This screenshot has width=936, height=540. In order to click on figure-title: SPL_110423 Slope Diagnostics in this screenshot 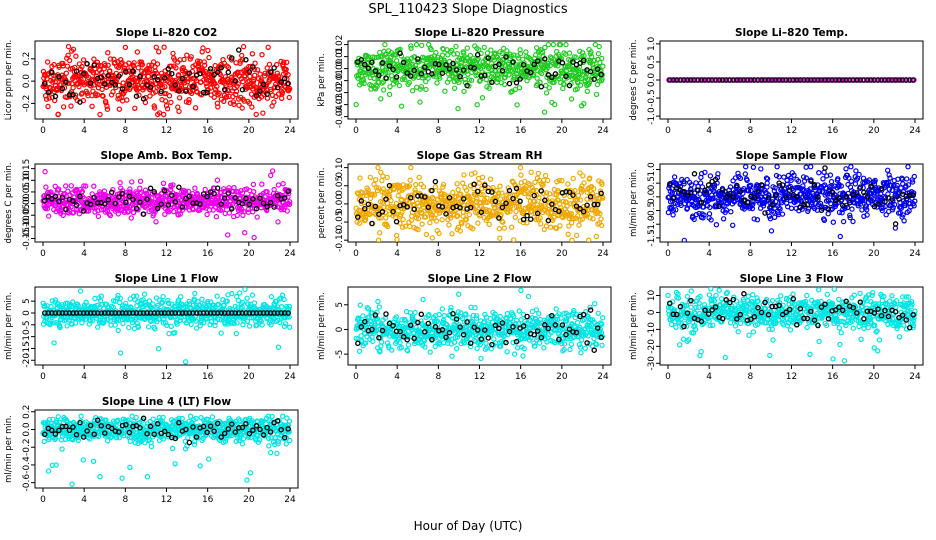, I will do `click(467, 9)`.